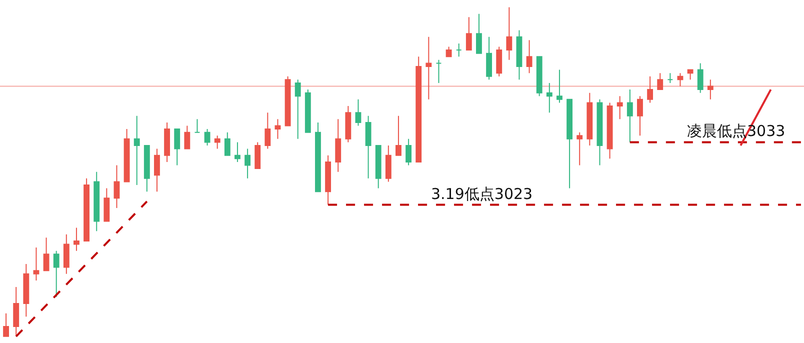  Describe the element at coordinates (736, 131) in the screenshot. I see `annotation: 凌晨低点3033` at that location.